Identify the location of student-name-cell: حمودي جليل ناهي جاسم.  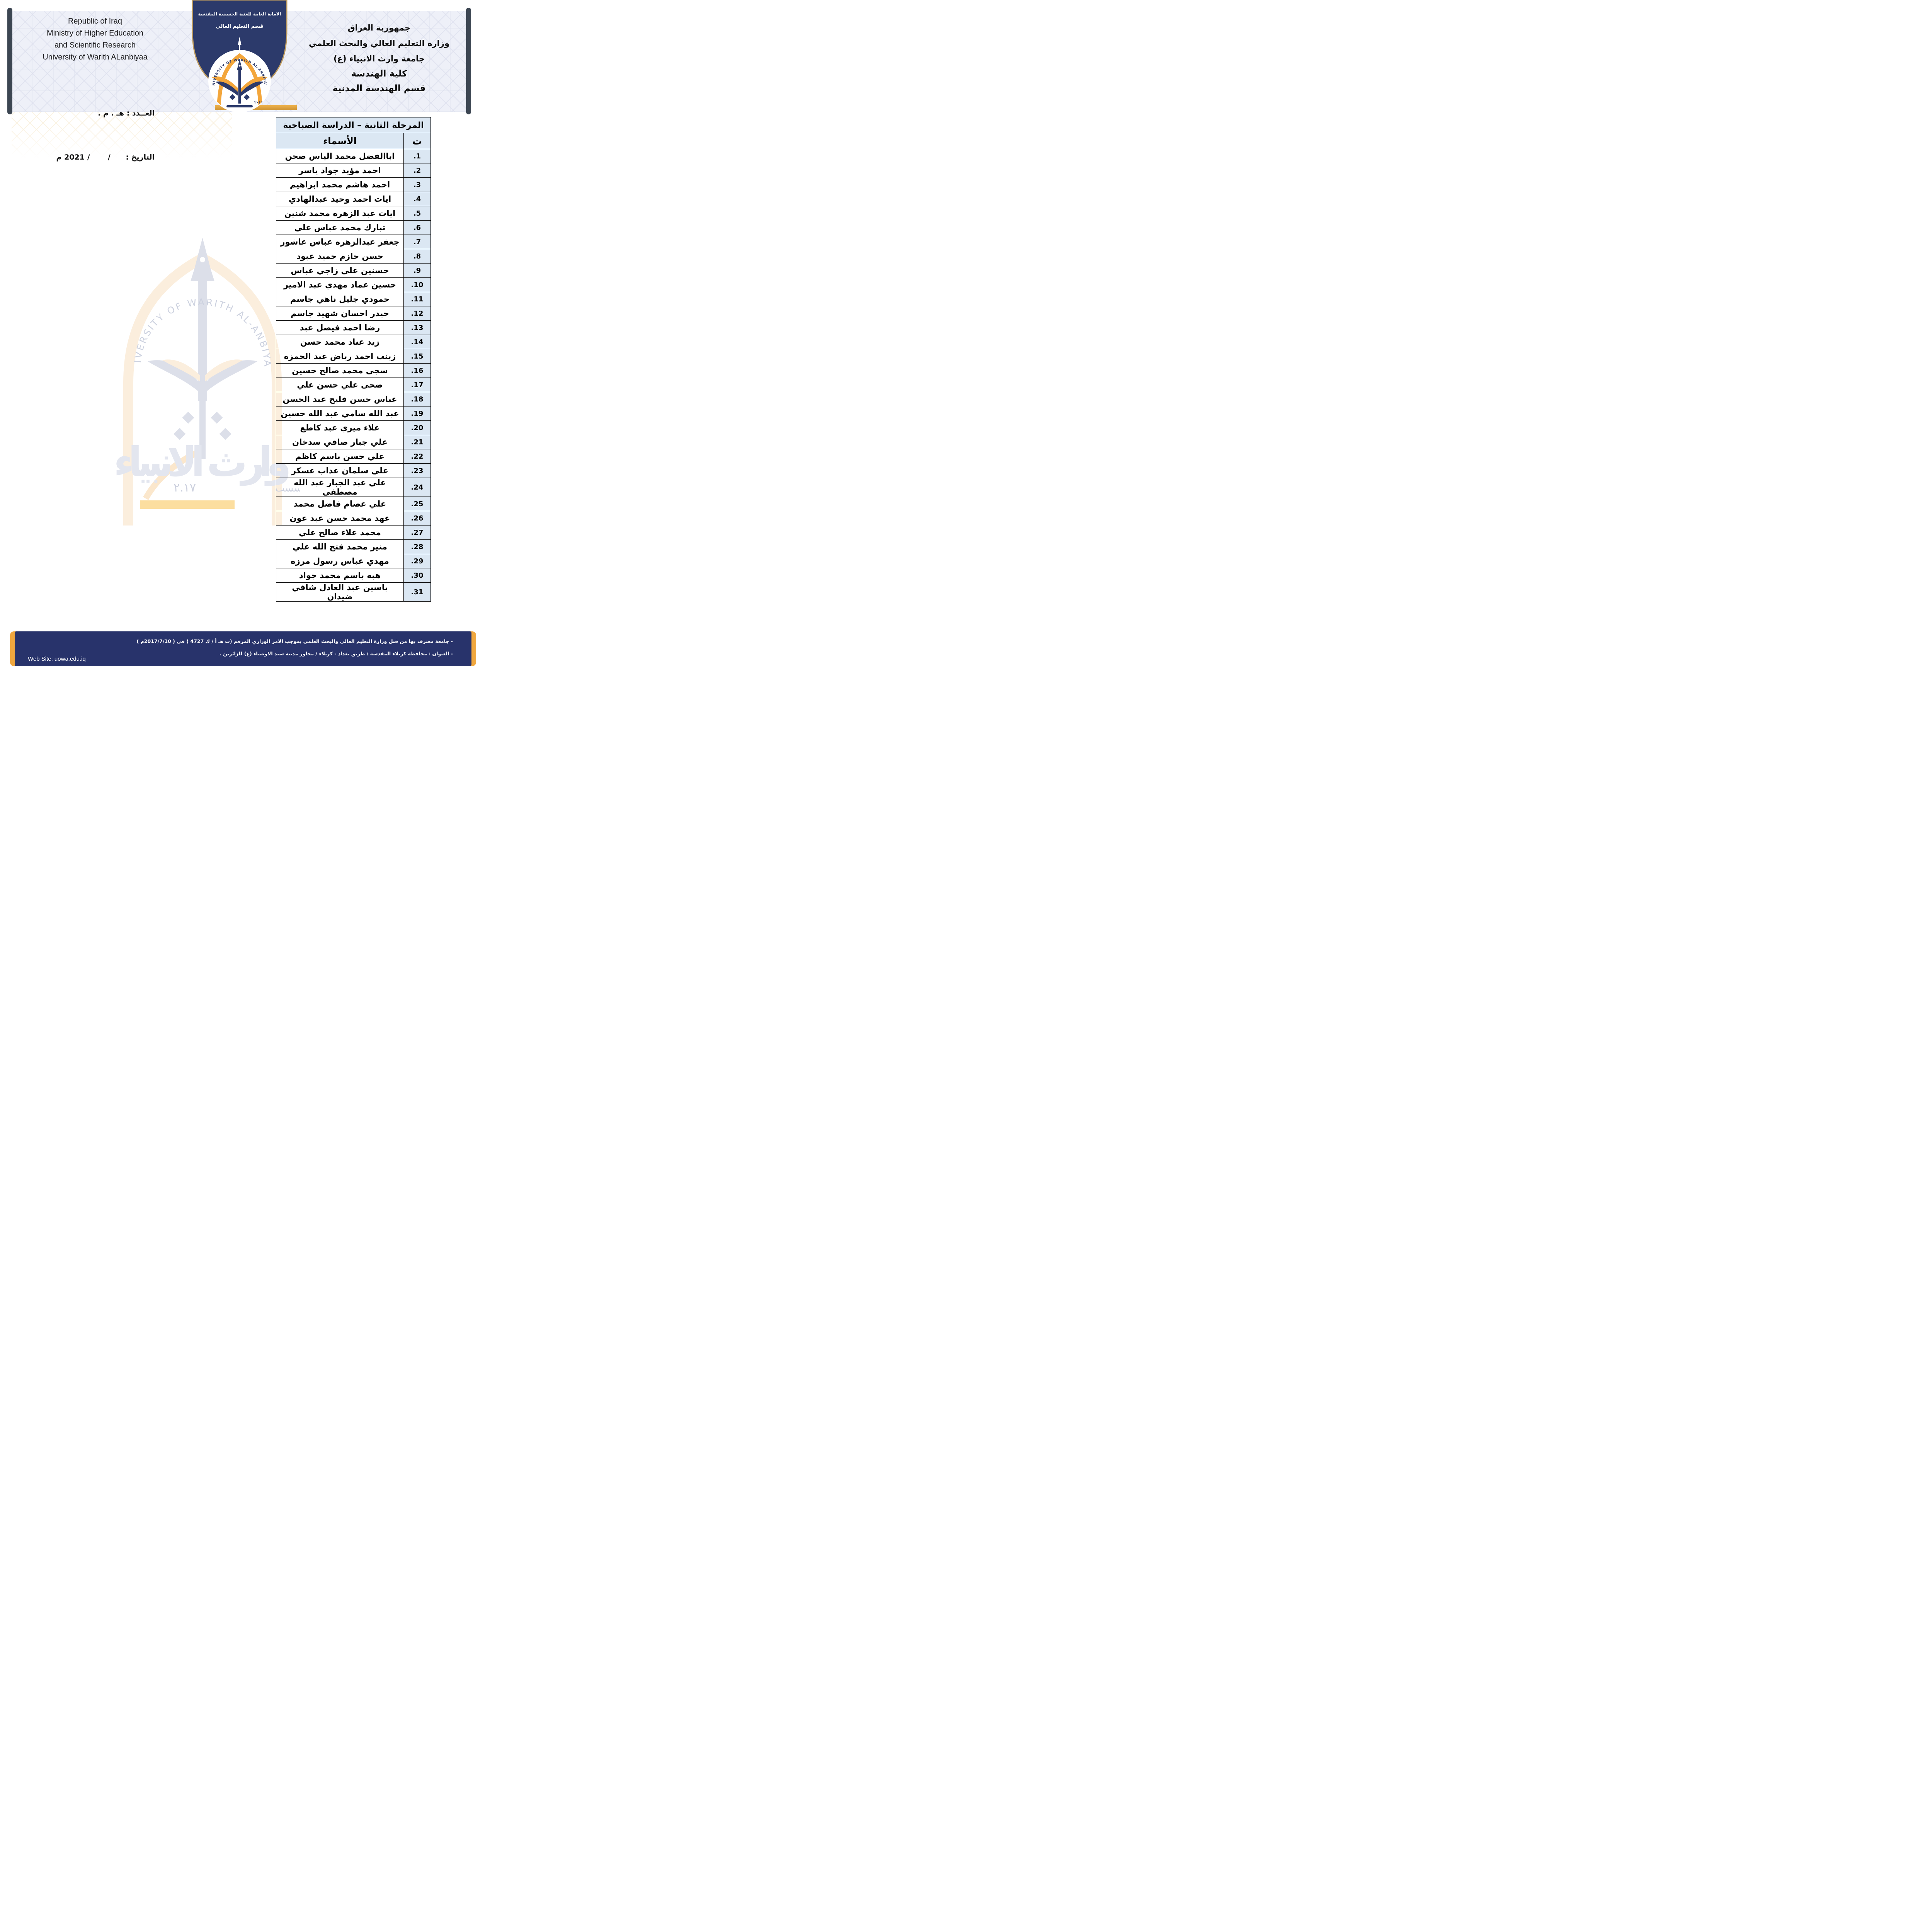
(340, 299).